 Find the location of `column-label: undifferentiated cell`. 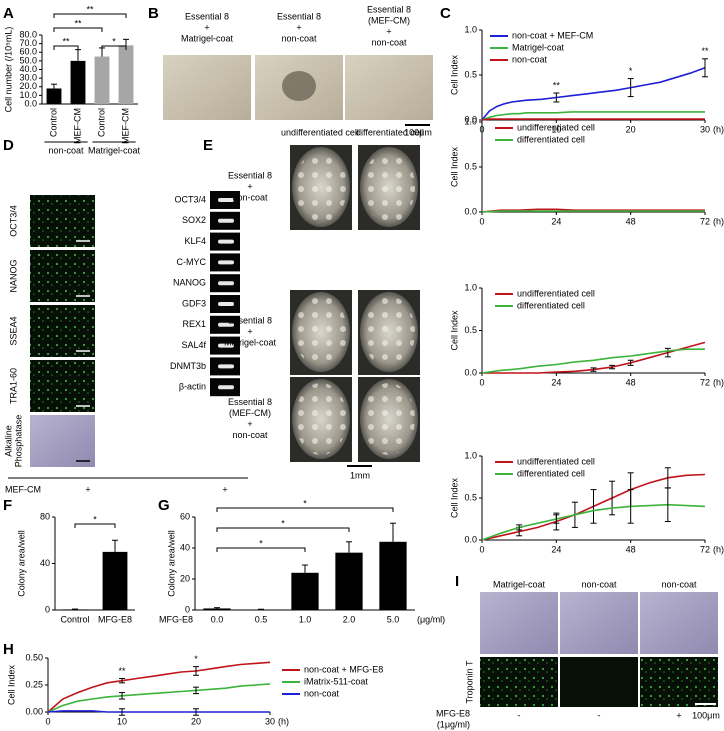

column-label: undifferentiated cell is located at coordinates (320, 132).